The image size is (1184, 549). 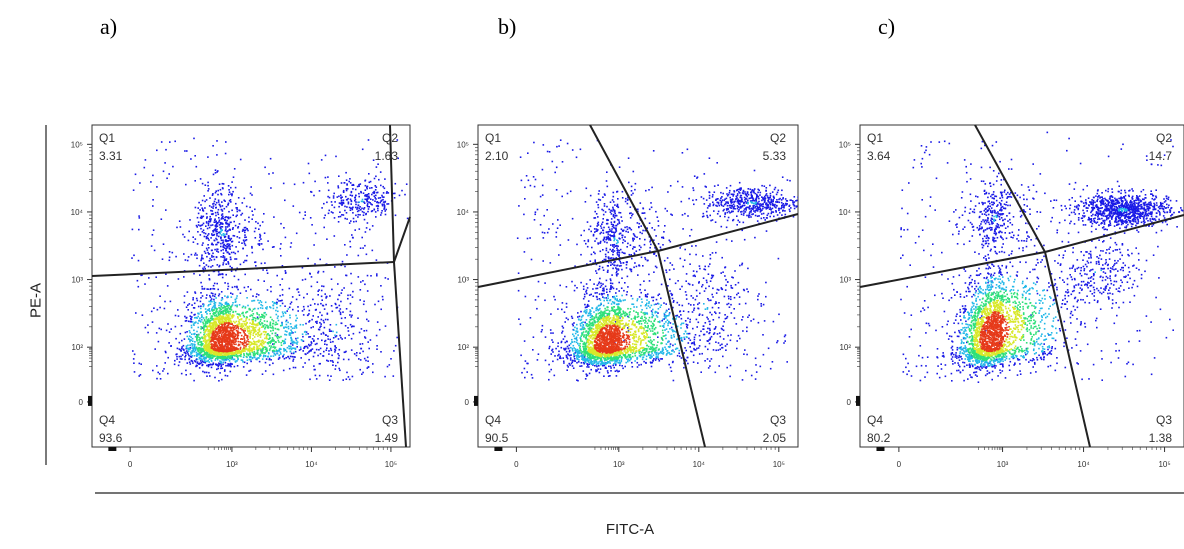 I want to click on gate-line-bottom, so click(x=400, y=354).